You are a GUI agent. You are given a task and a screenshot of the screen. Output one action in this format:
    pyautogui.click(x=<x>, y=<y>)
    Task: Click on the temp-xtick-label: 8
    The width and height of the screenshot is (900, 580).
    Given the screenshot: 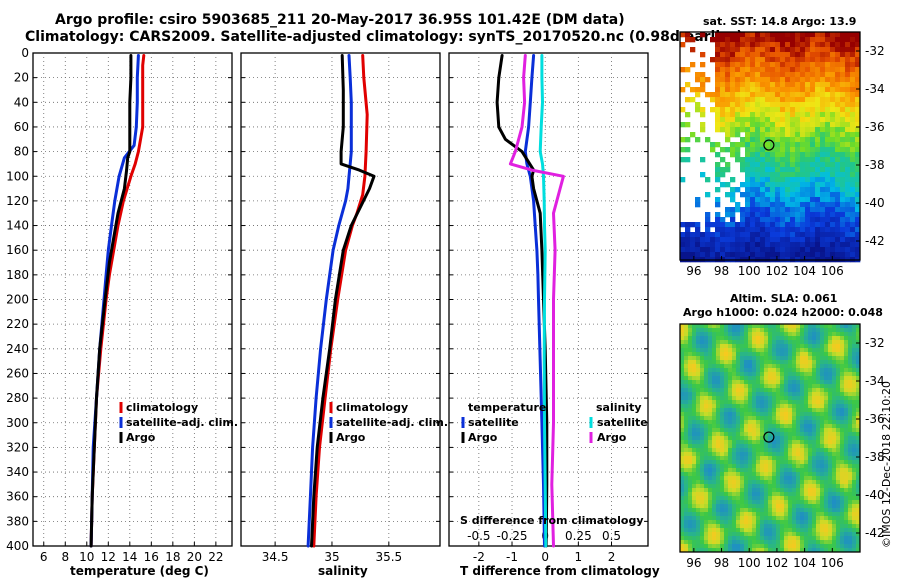 What is the action you would take?
    pyautogui.click(x=65, y=557)
    